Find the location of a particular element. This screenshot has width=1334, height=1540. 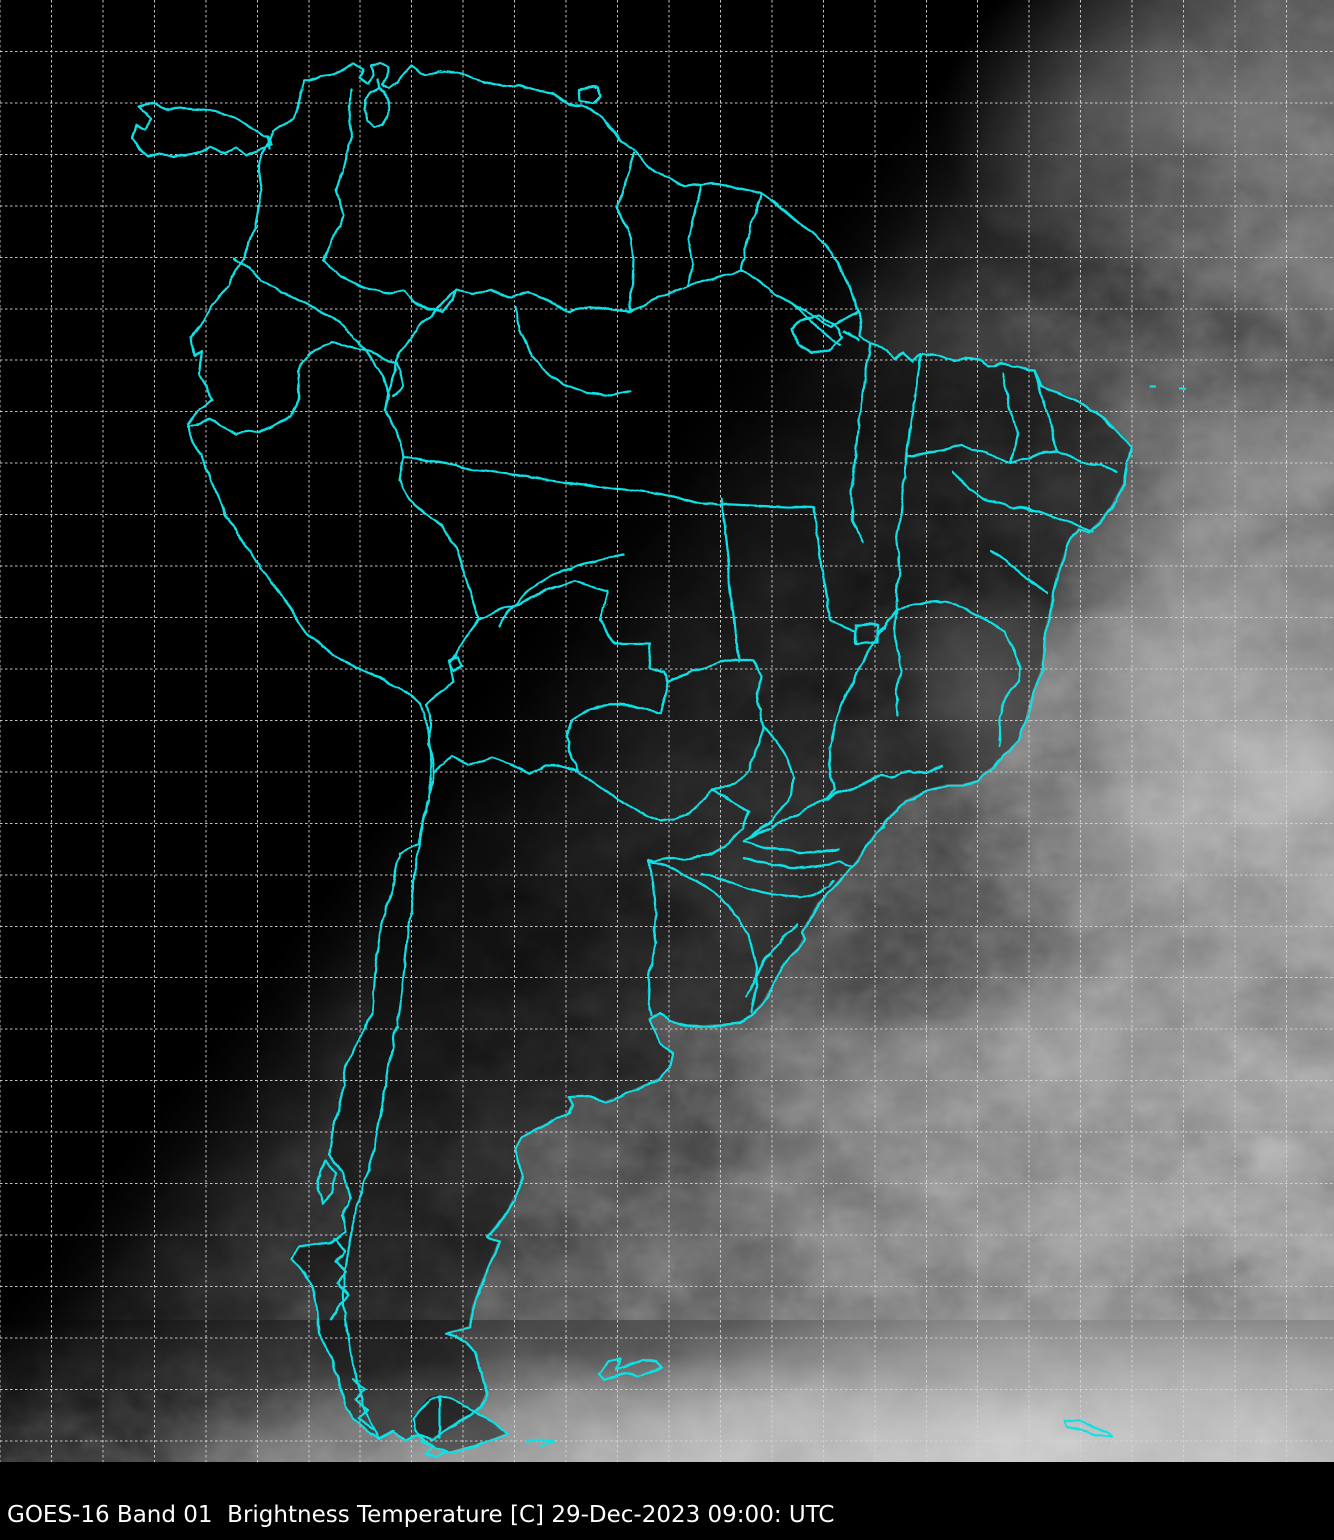

map-layer-islets-cape-horn is located at coordinates (433, 1448).